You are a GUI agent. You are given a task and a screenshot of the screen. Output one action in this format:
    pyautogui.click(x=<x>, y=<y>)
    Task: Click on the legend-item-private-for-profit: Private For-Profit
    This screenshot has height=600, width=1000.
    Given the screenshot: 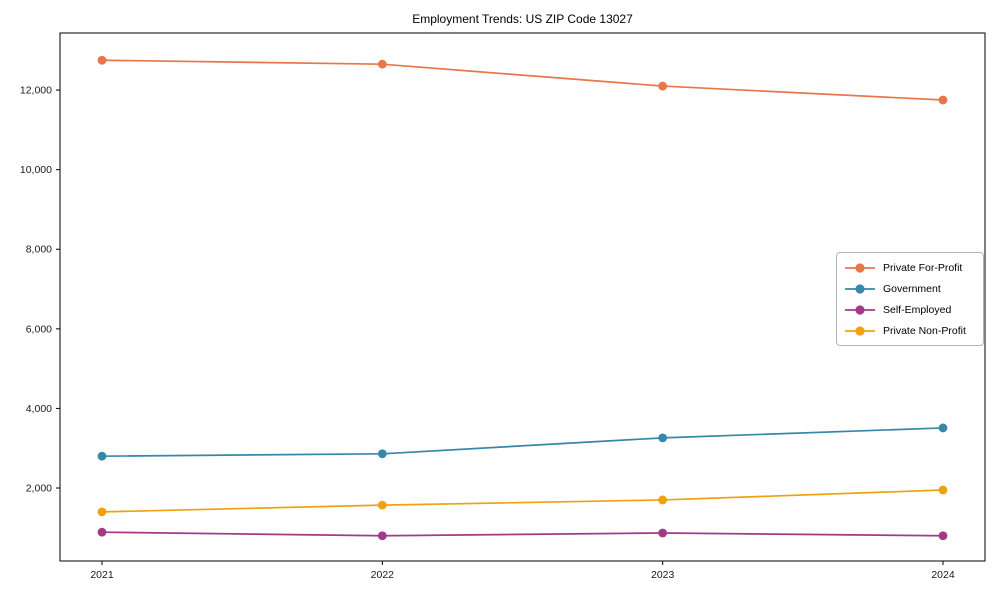 What is the action you would take?
    pyautogui.click(x=909, y=267)
    